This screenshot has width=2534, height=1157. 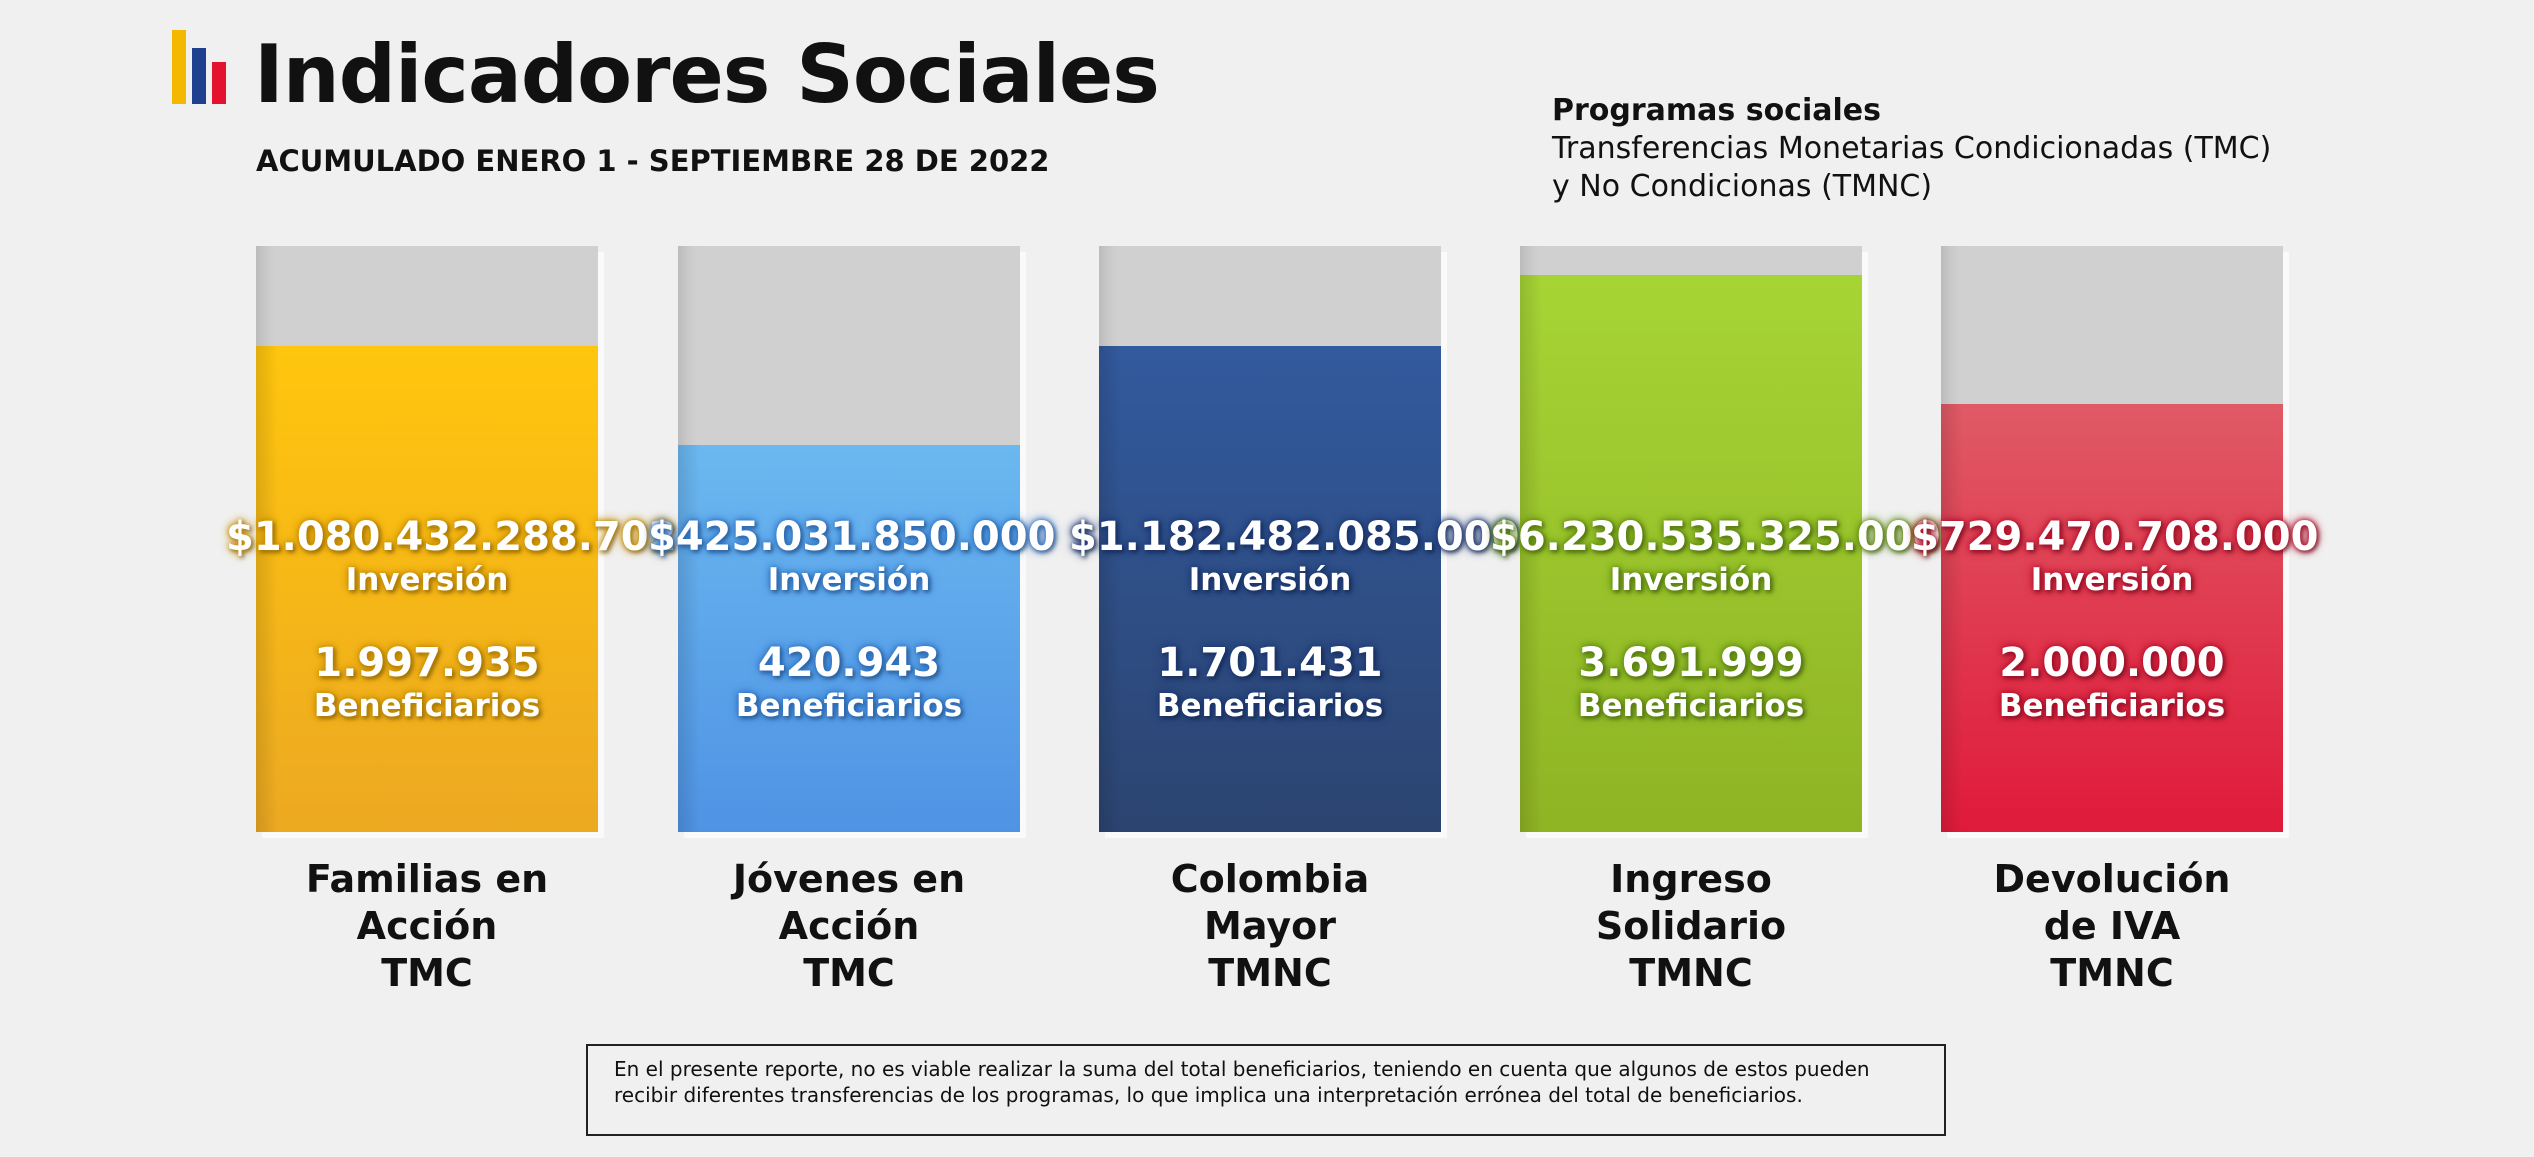 What do you see at coordinates (2112, 973) in the screenshot?
I see `category-label-5-line-3: TMNC` at bounding box center [2112, 973].